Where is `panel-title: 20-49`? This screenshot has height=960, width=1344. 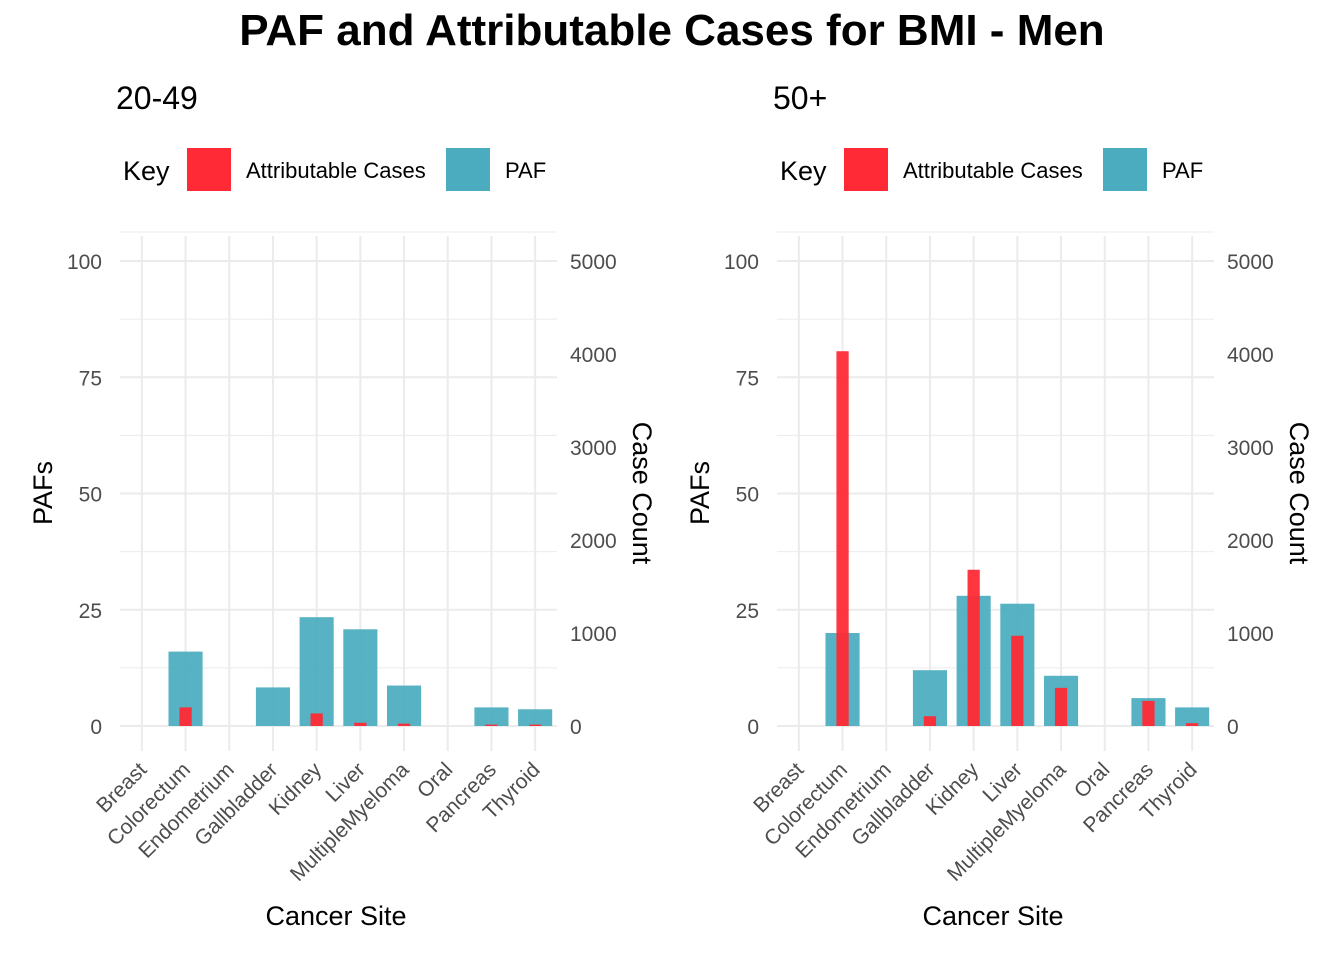 panel-title: 20-49 is located at coordinates (157, 98).